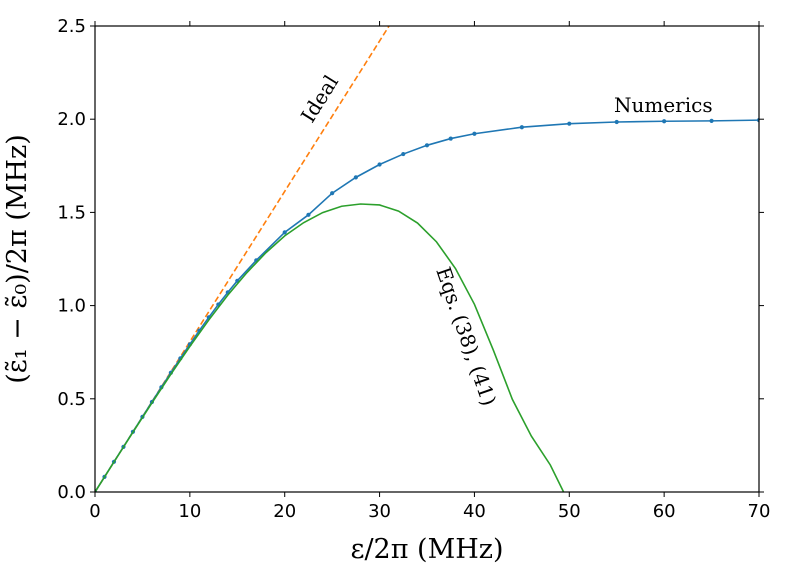 The image size is (789, 564). I want to click on x-tick-label: 0, so click(94, 511).